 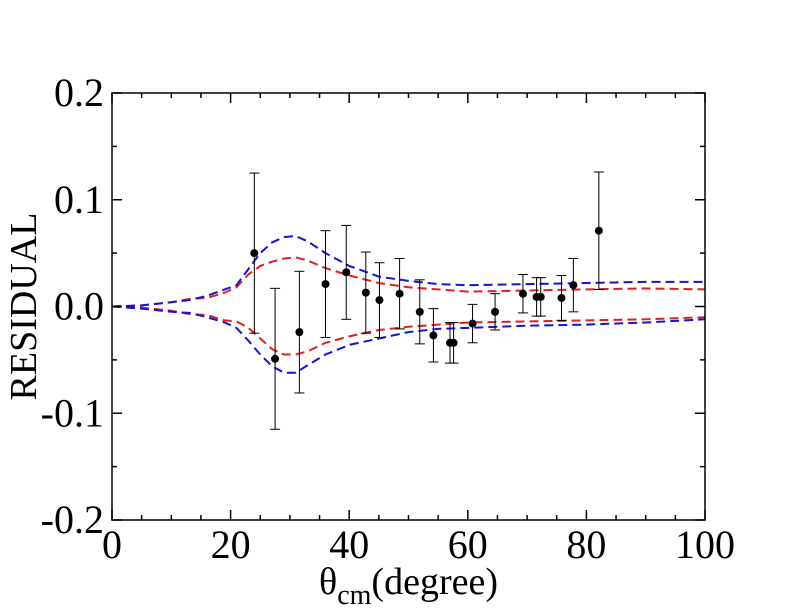 I want to click on red-band-upper-line, so click(x=408, y=282).